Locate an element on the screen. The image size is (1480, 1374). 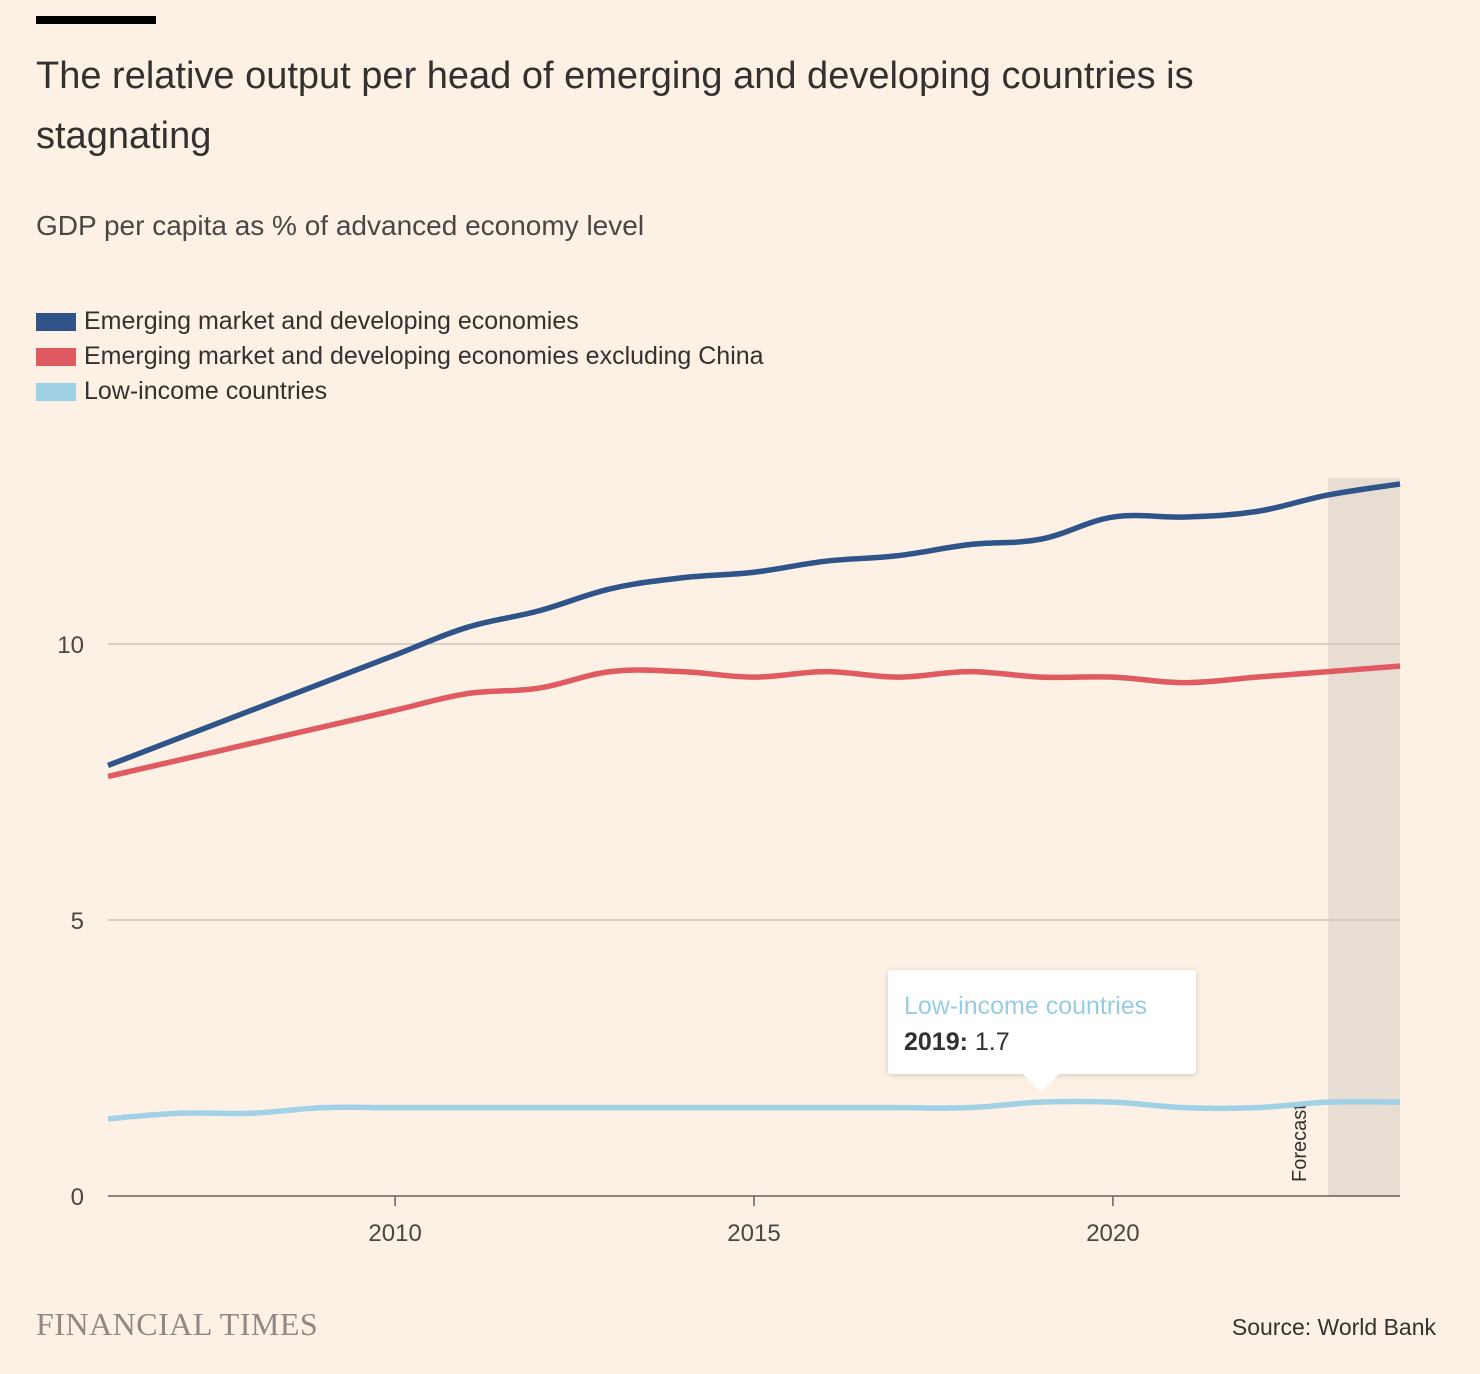
tooltip-series-name: Low-income countries is located at coordinates (1026, 1006).